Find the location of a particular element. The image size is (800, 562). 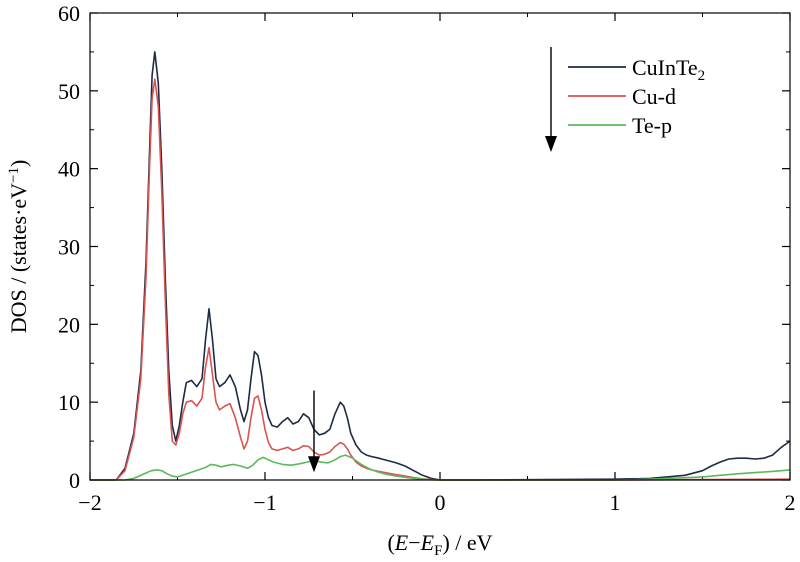

legend-label: Te-p is located at coordinates (652, 125).